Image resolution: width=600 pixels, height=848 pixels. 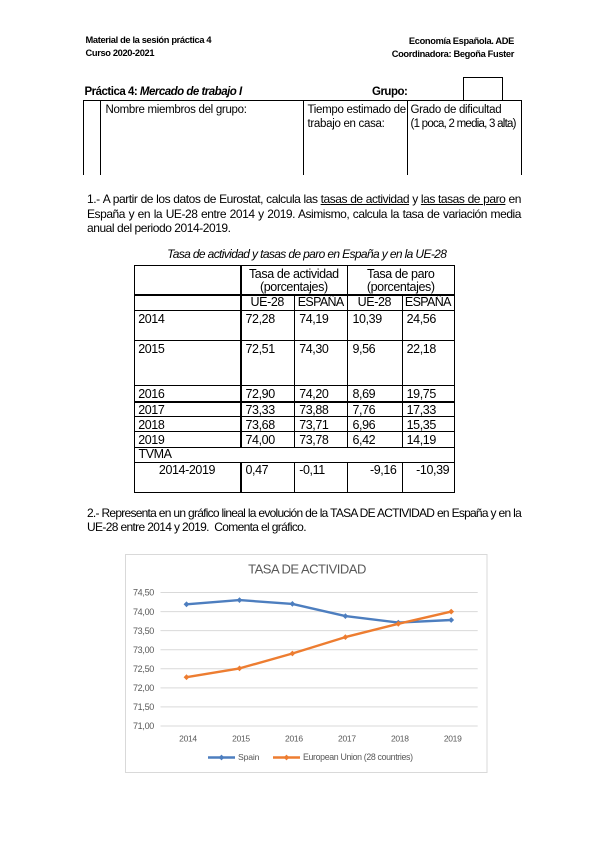 I want to click on svg-text: European Union (28 countries), so click(x=358, y=756).